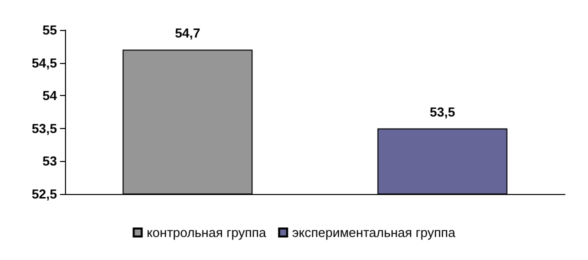 This screenshot has height=260, width=588. I want to click on y-tick-label: 53, so click(49, 161).